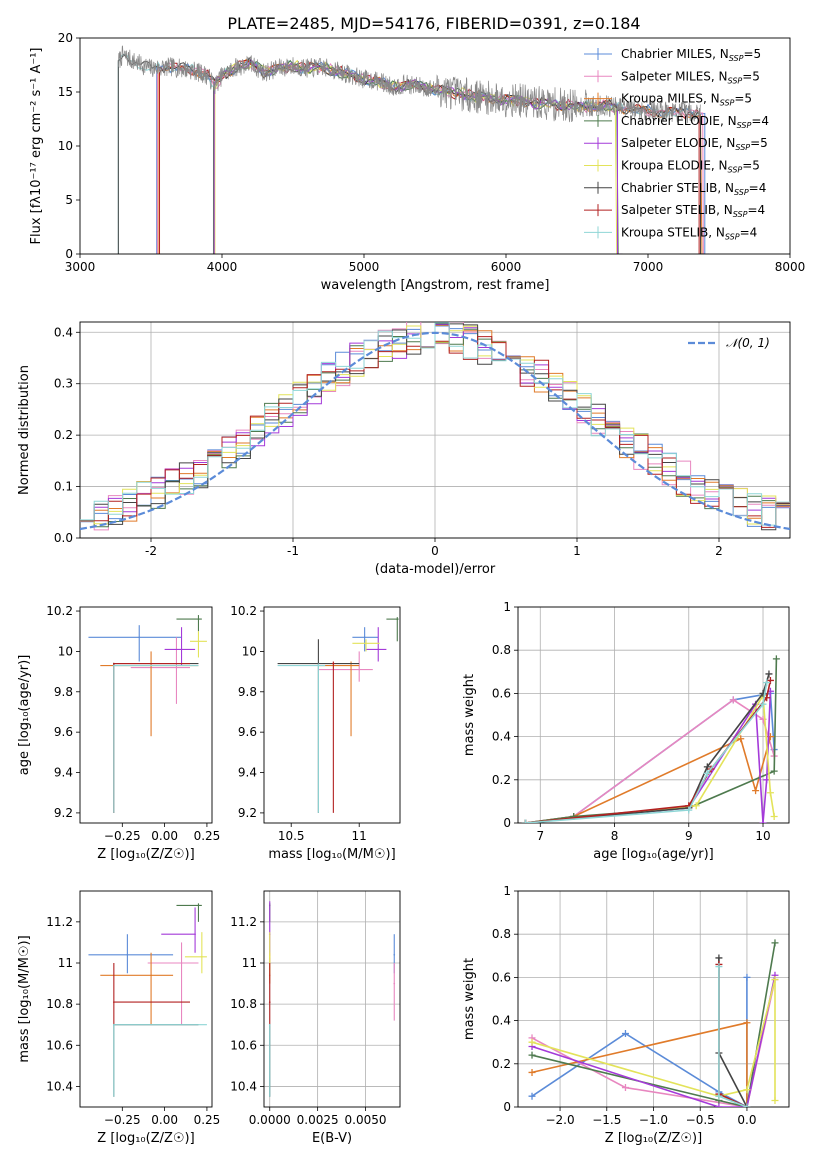 This screenshot has height=1170, width=819. What do you see at coordinates (501, 934) in the screenshot?
I see `y-tick-label: 0.8` at bounding box center [501, 934].